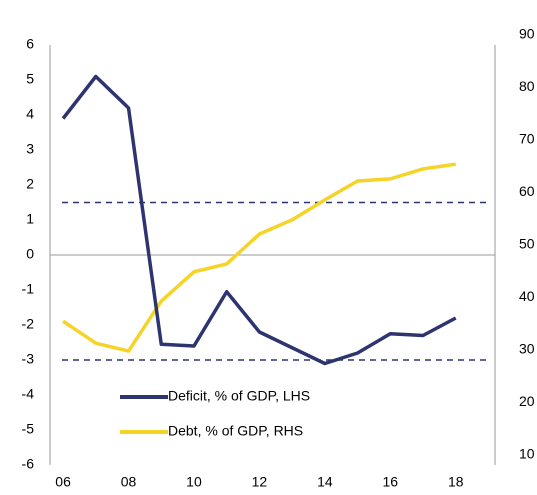 Image resolution: width=537 pixels, height=495 pixels. I want to click on y2-tick-label: 90, so click(527, 34).